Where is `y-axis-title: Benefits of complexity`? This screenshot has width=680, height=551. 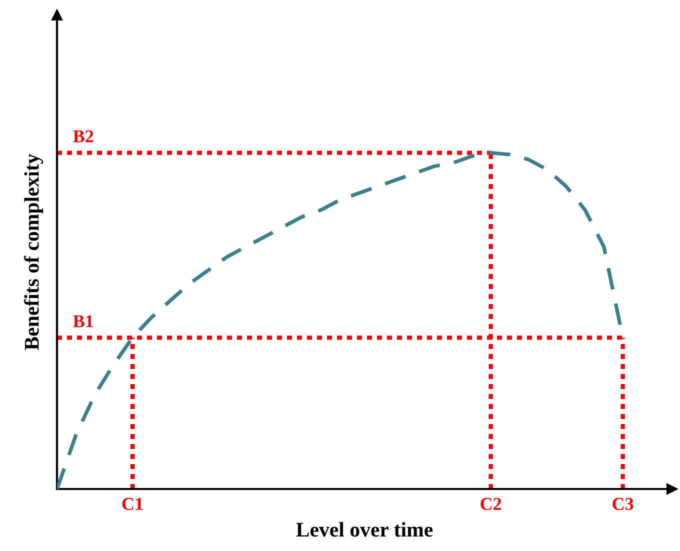 y-axis-title: Benefits of complexity is located at coordinates (34, 252).